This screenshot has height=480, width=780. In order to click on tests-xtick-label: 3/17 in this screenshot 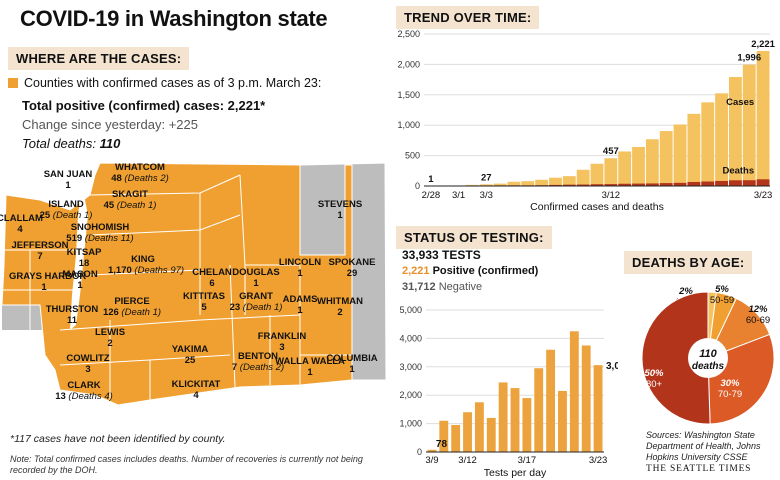, I will do `click(527, 460)`.